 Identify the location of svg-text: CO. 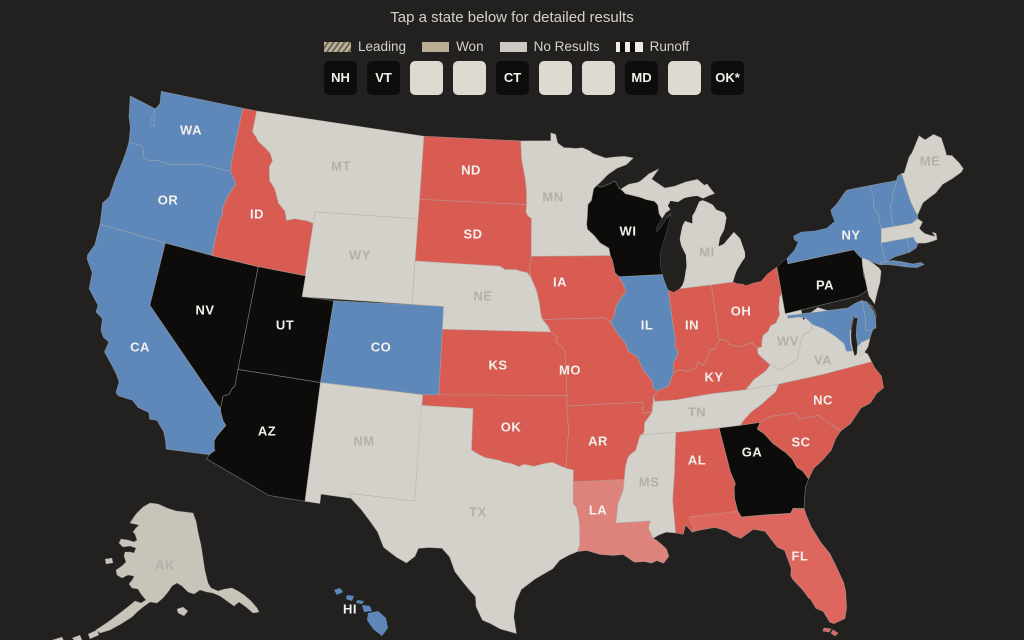
(381, 347).